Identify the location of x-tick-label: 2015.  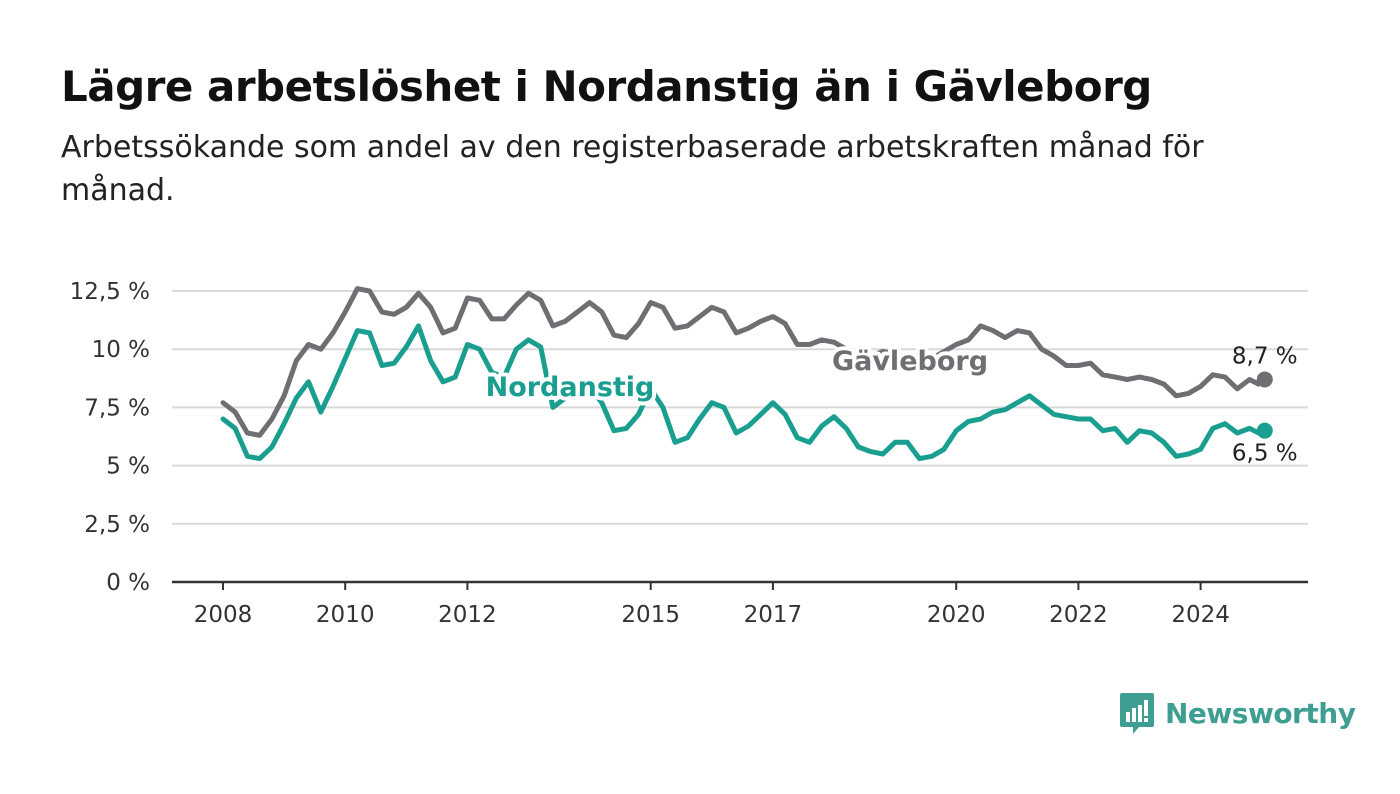
(650, 615).